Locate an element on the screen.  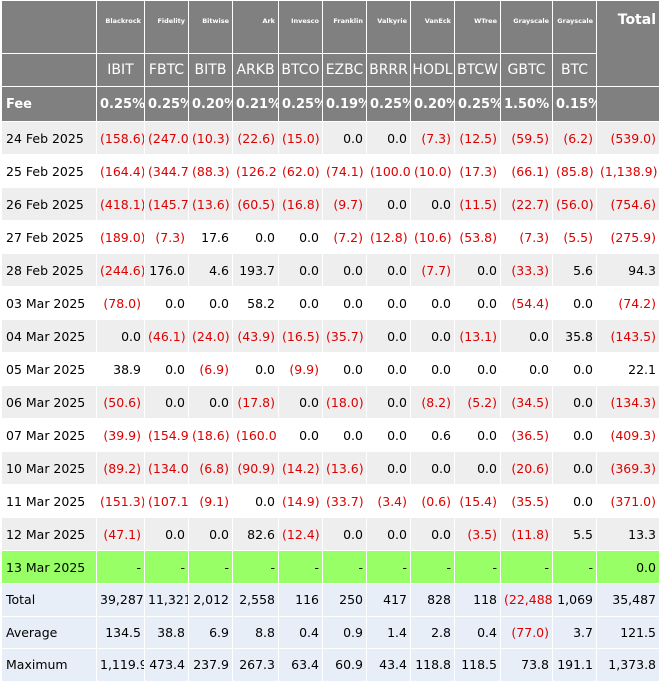
flow-cell: (9.7) is located at coordinates (344, 204).